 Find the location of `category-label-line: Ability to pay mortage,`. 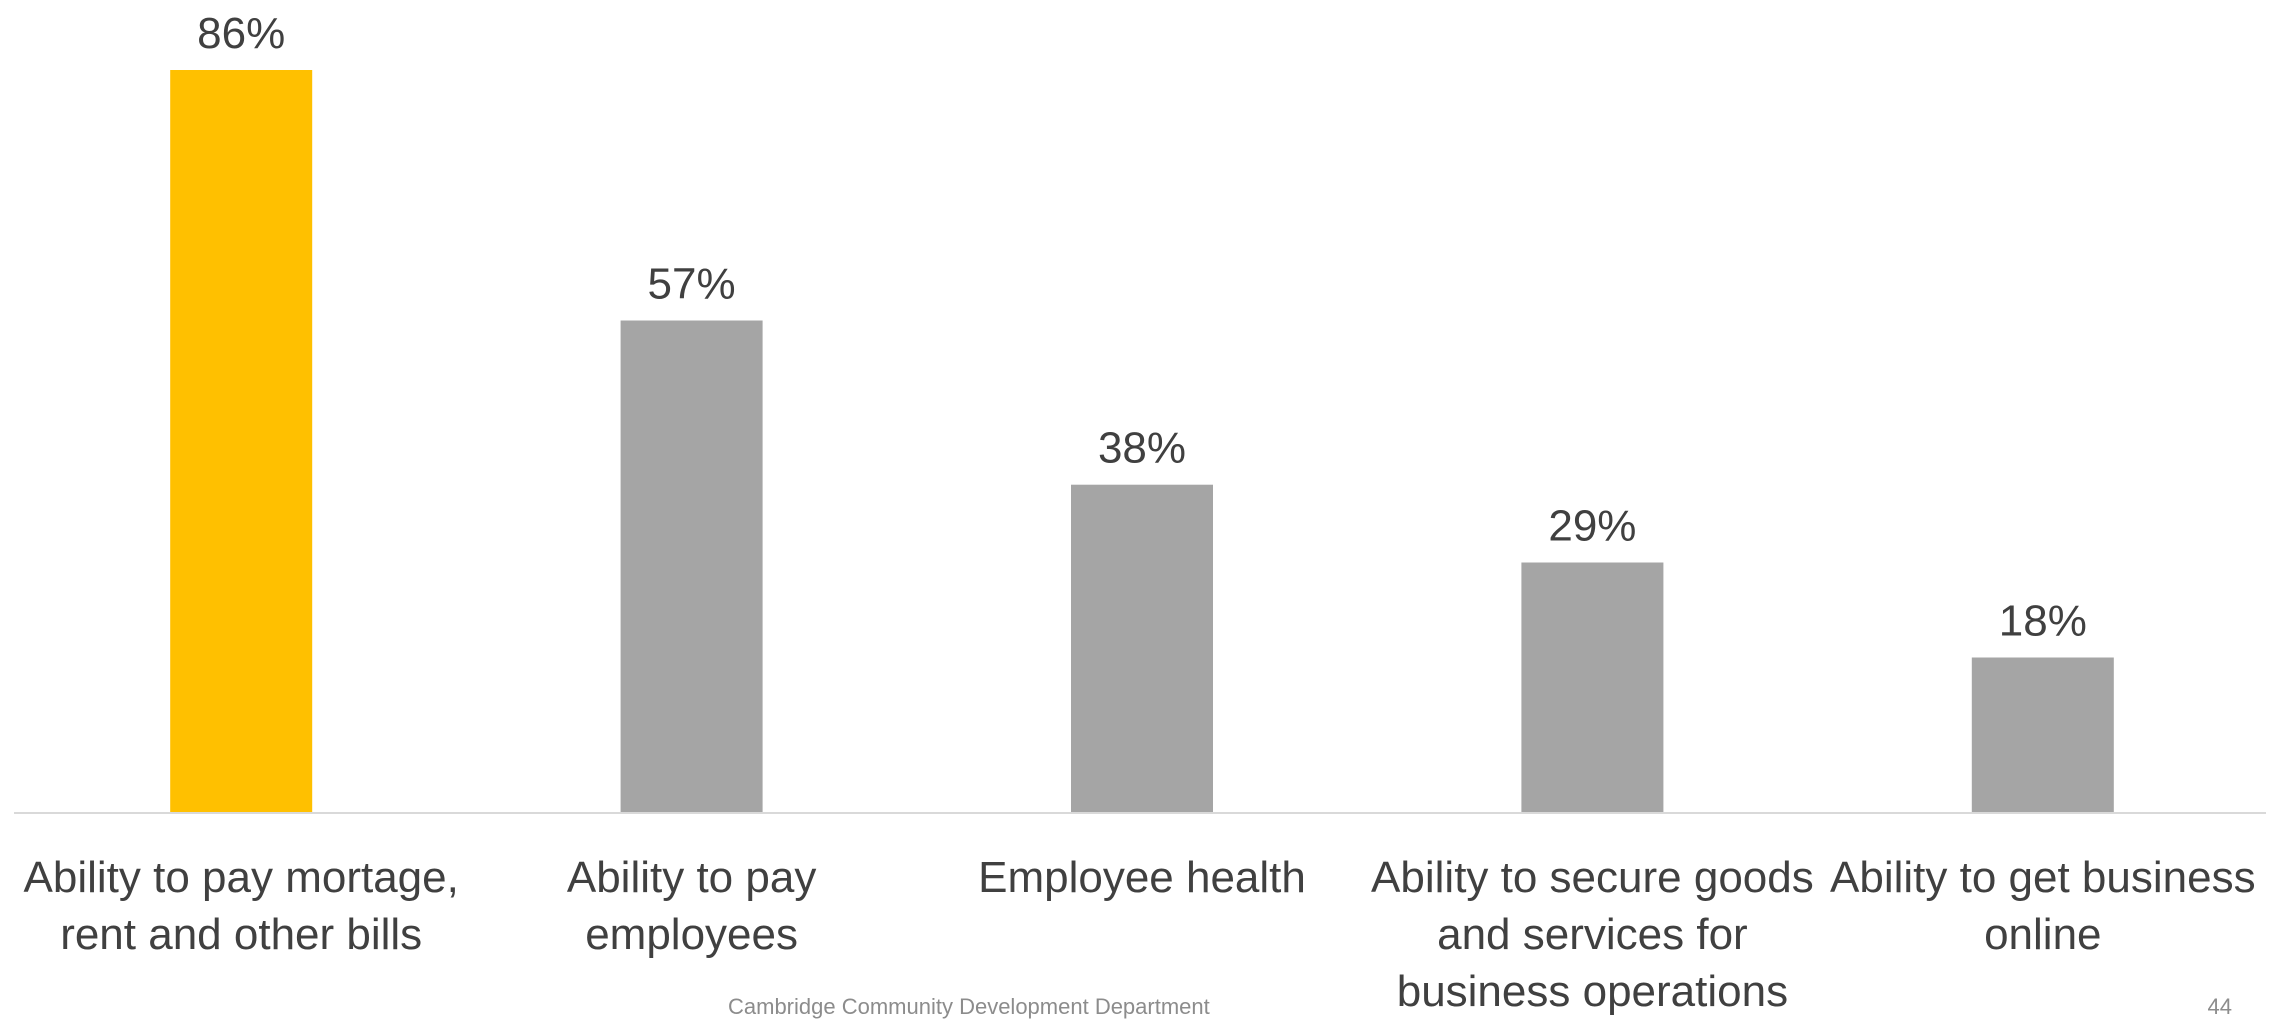

category-label-line: Ability to pay mortage, is located at coordinates (241, 877).